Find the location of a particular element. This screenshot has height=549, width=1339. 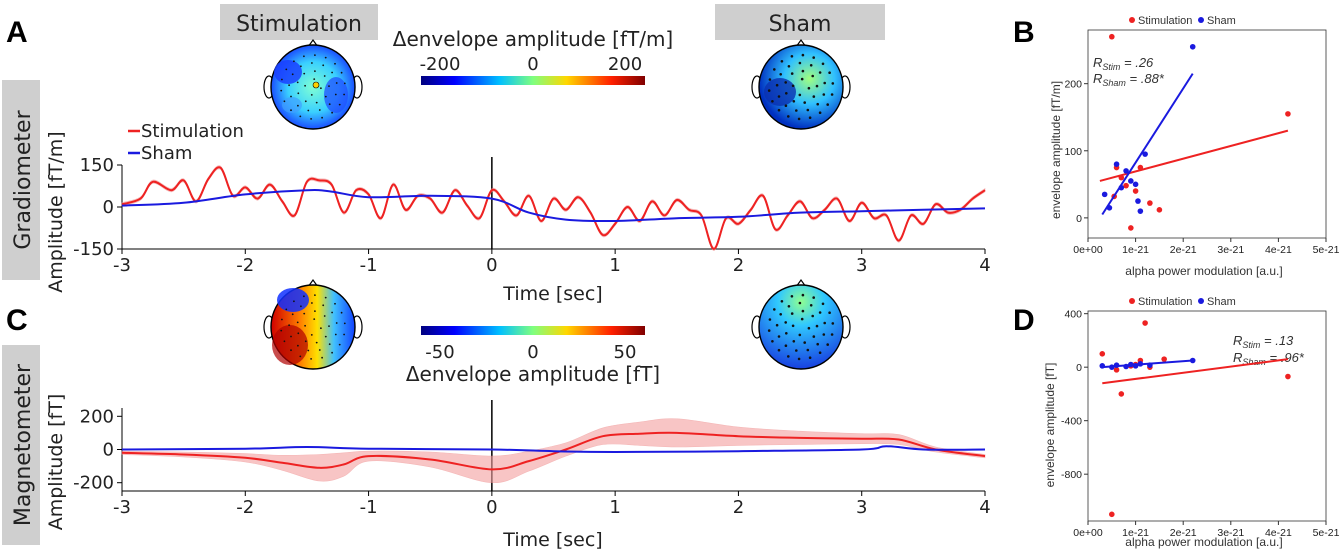

chart-b-ylabel: envelope amplitude [fT/m] is located at coordinates (1056, 150).